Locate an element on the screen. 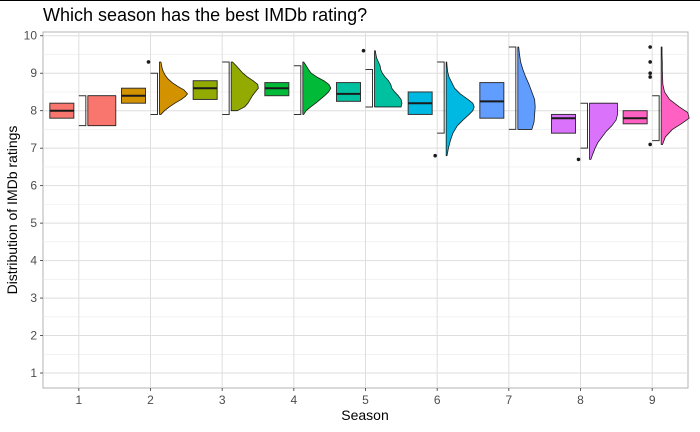  x-tick-label: 2 is located at coordinates (150, 400).